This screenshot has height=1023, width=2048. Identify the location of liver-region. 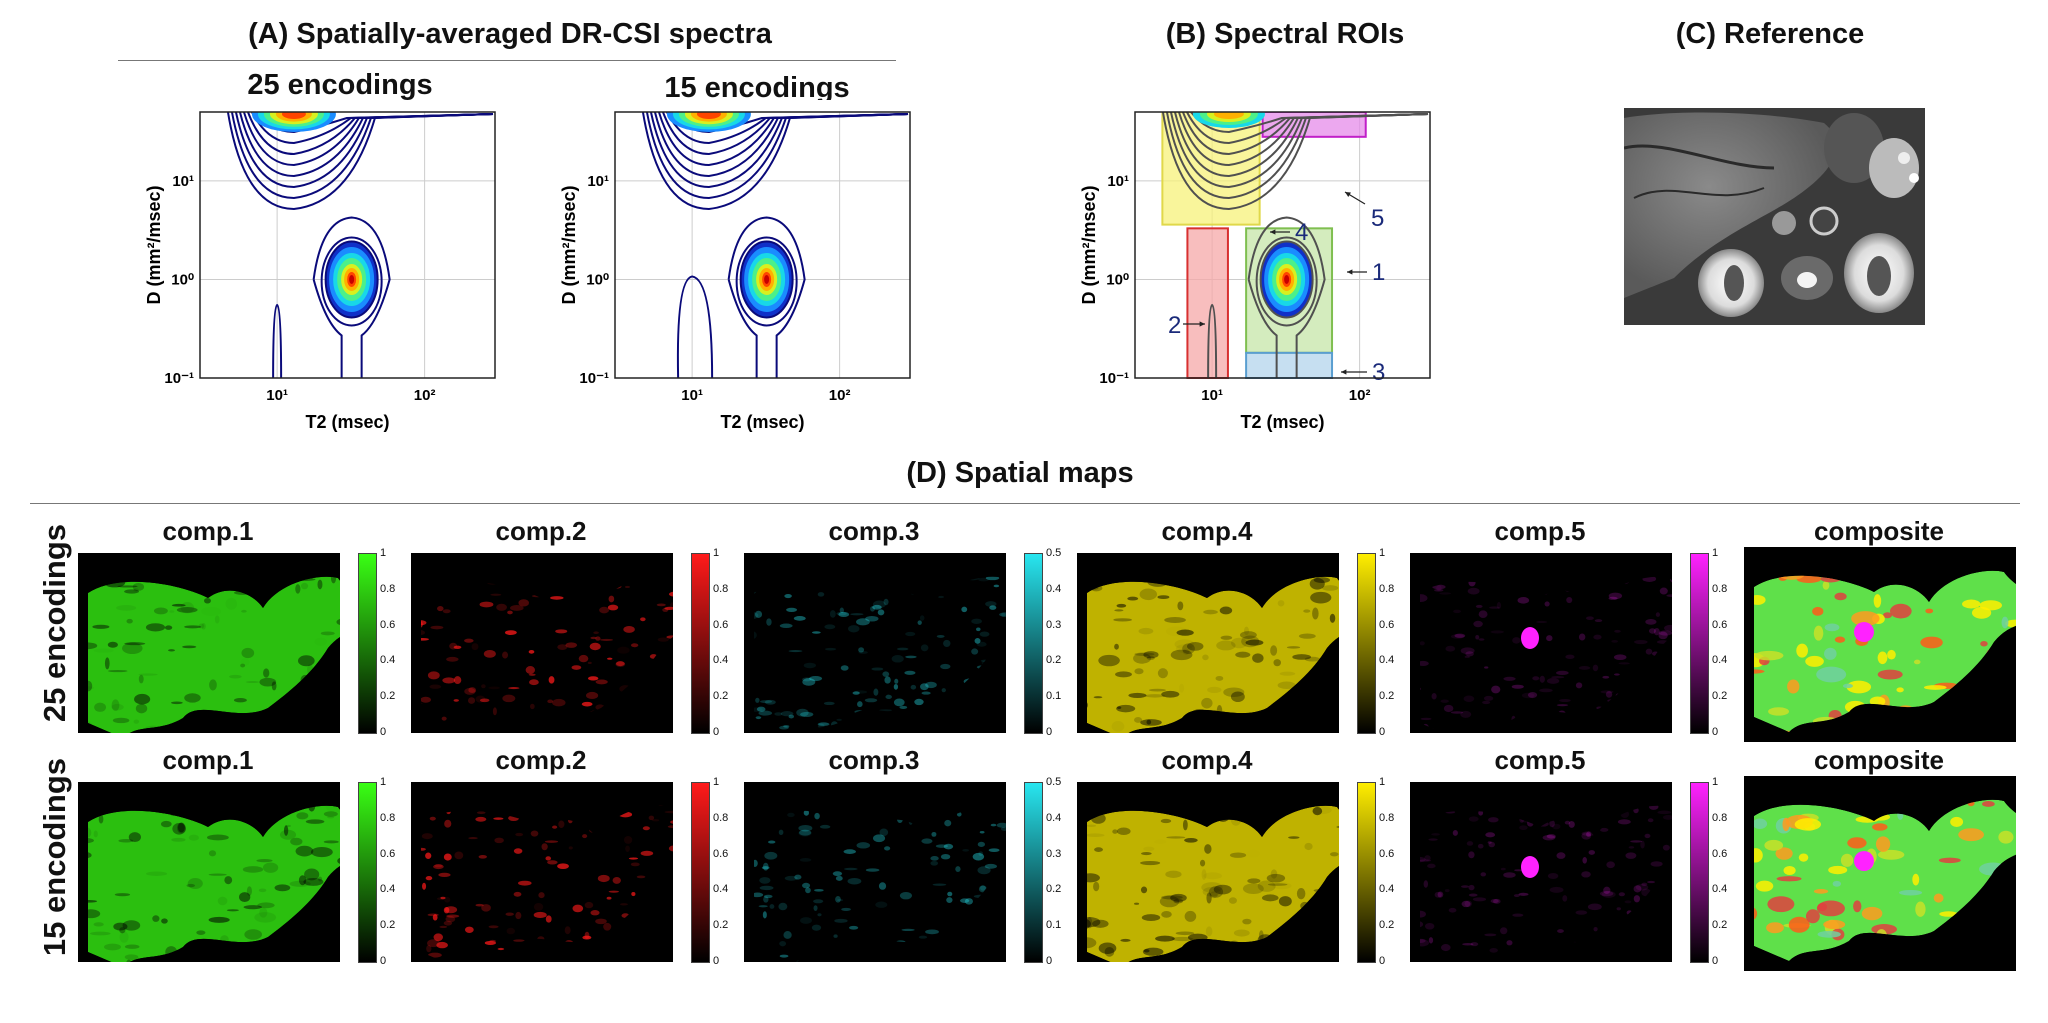
(214, 654).